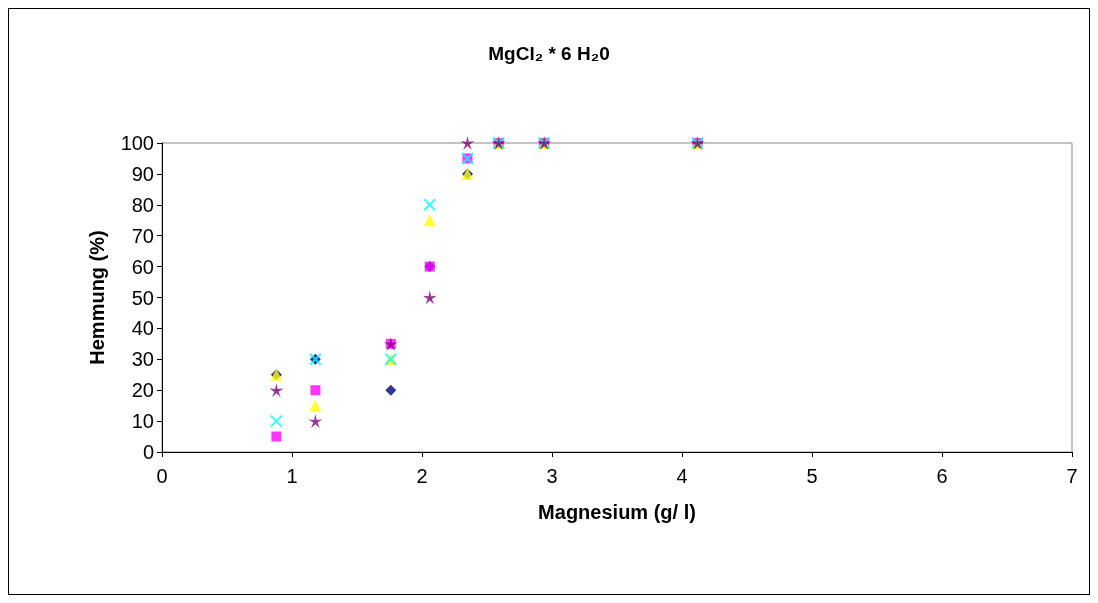  Describe the element at coordinates (812, 476) in the screenshot. I see `x-tick-label: 5` at that location.